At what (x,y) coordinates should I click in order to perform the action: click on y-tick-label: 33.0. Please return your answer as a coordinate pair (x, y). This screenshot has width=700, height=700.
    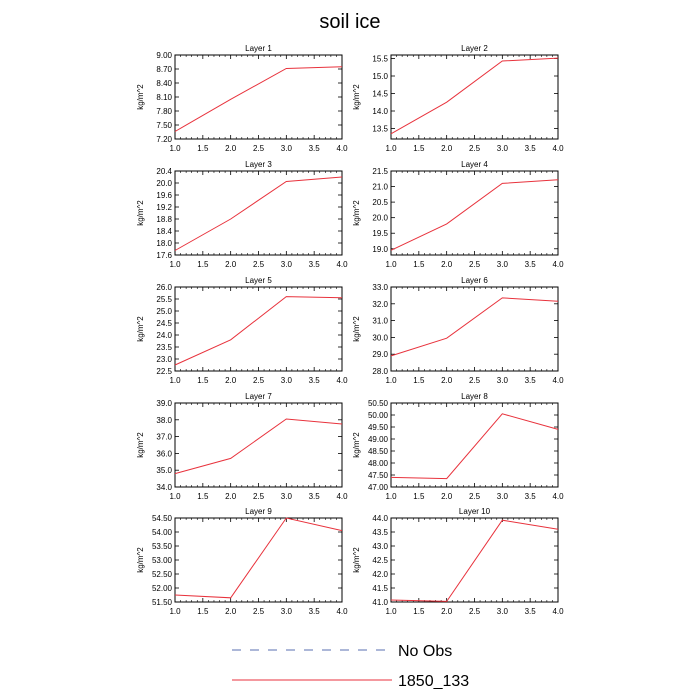
    Looking at the image, I should click on (380, 287).